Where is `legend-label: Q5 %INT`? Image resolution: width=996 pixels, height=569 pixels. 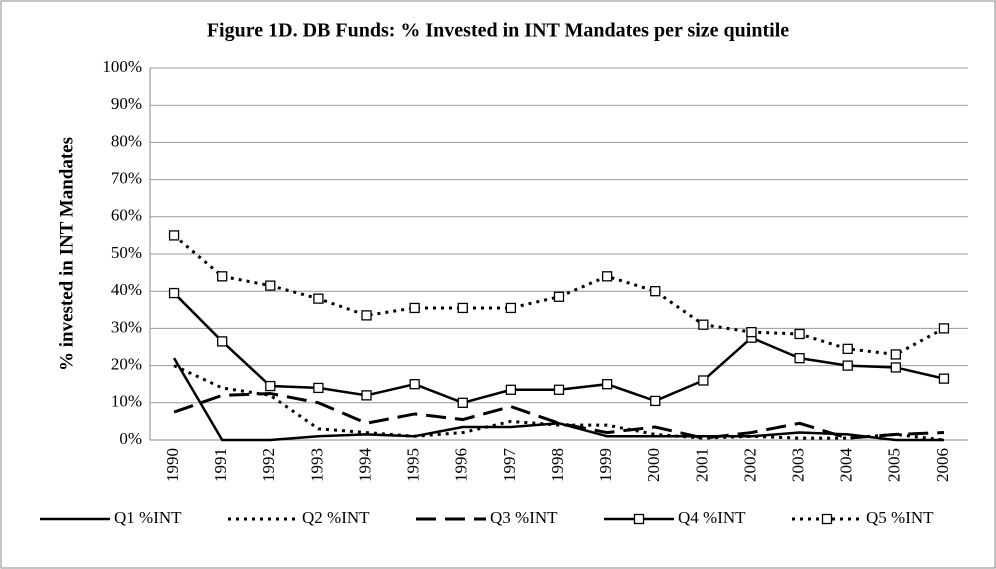 legend-label: Q5 %INT is located at coordinates (900, 517).